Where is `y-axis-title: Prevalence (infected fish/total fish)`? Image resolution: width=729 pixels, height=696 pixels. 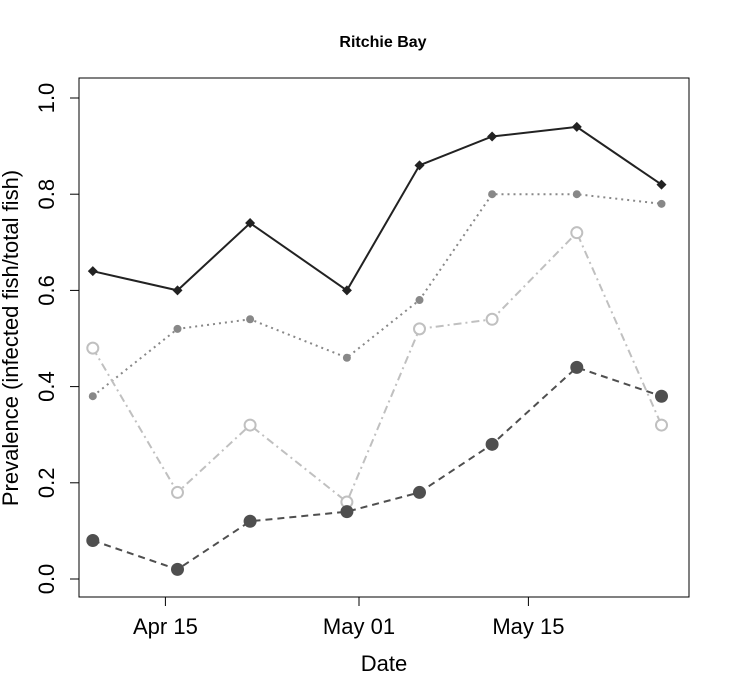 y-axis-title: Prevalence (infected fish/total fish) is located at coordinates (11, 338).